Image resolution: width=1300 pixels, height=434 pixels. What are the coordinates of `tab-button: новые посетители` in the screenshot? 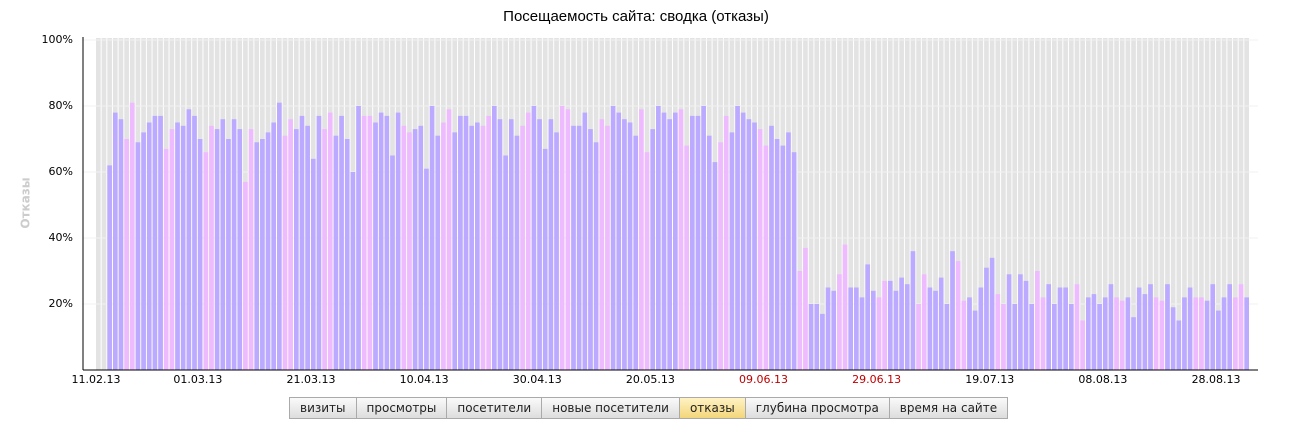 It's located at (610, 408).